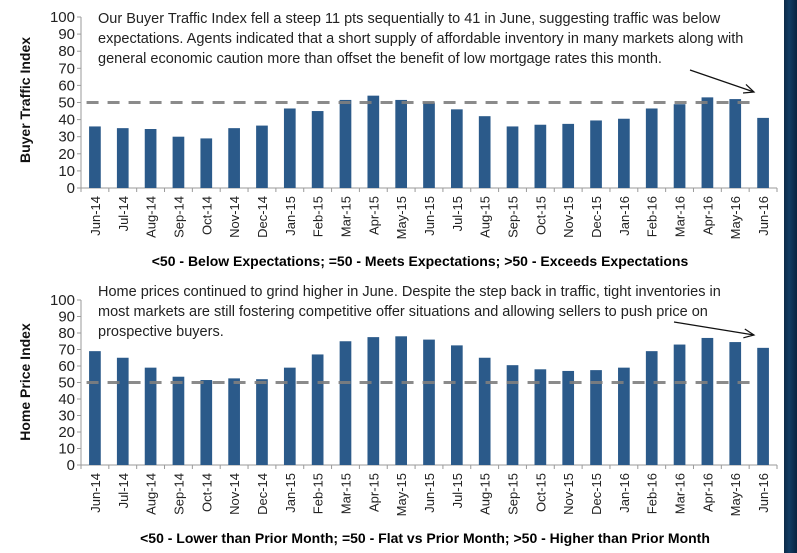 The image size is (797, 553). Describe the element at coordinates (401, 494) in the screenshot. I see `x-tick-label: May-15` at that location.